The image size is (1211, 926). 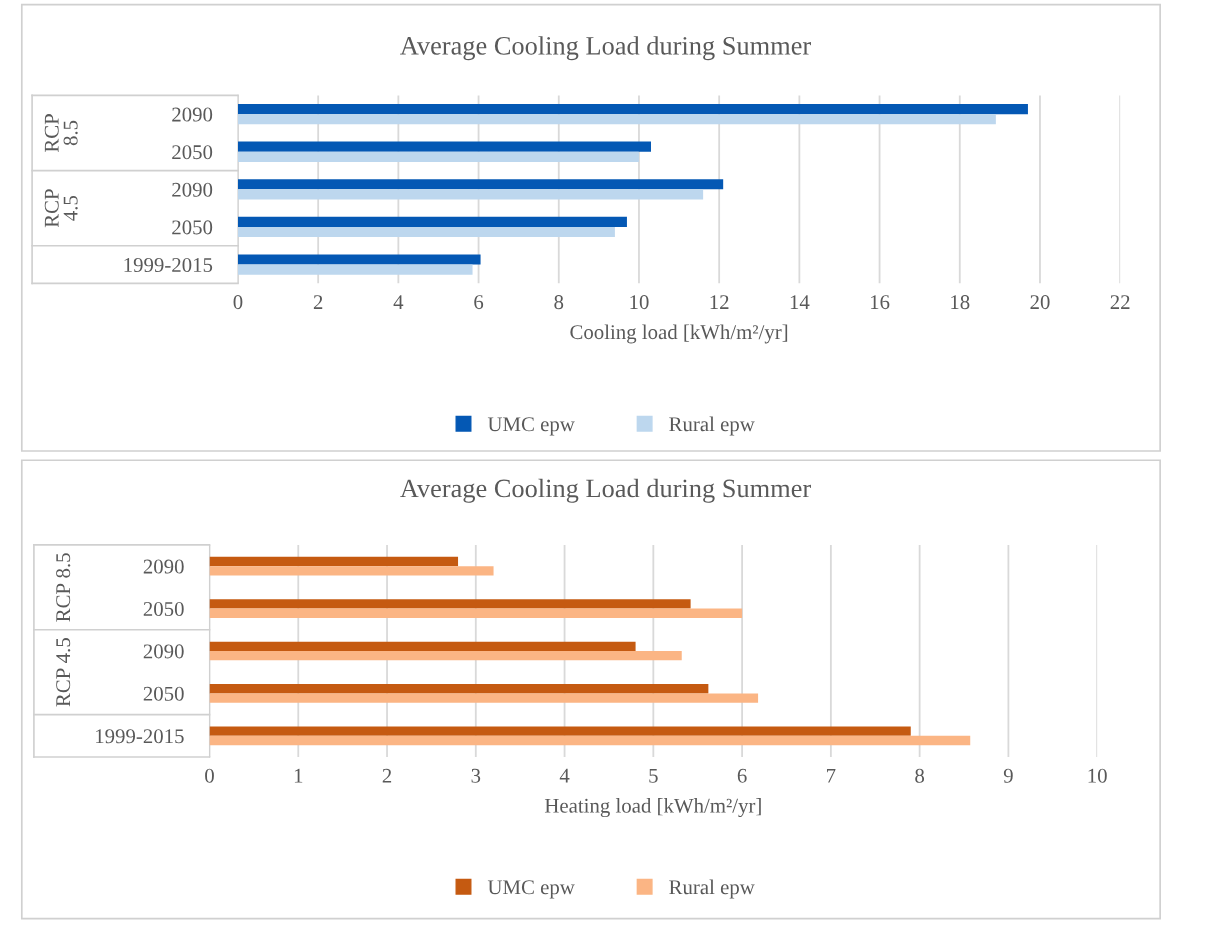 What do you see at coordinates (652, 808) in the screenshot?
I see `x-axis-title: Heating load [kWh/m²/yr]` at bounding box center [652, 808].